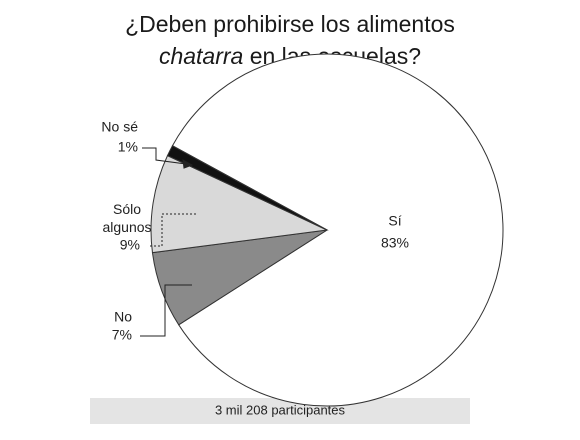 Image resolution: width=580 pixels, height=440 pixels. I want to click on chart-title: ¿Deben prohibirse los alimentos, so click(290, 24).